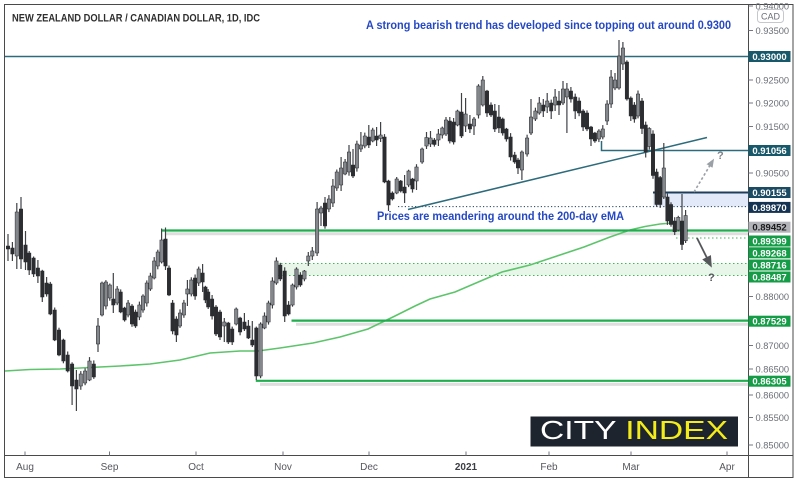 Image resolution: width=799 pixels, height=482 pixels. What do you see at coordinates (769, 242) in the screenshot?
I see `svg-text: 0.89399` at bounding box center [769, 242].